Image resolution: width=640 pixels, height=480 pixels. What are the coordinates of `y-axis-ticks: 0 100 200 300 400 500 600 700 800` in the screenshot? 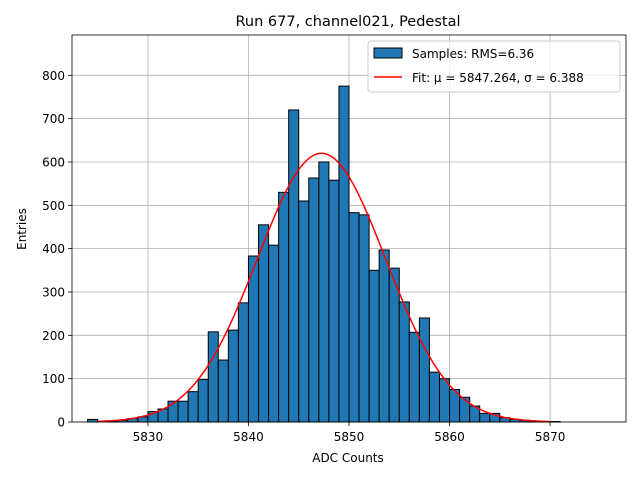 It's located at (57, 249).